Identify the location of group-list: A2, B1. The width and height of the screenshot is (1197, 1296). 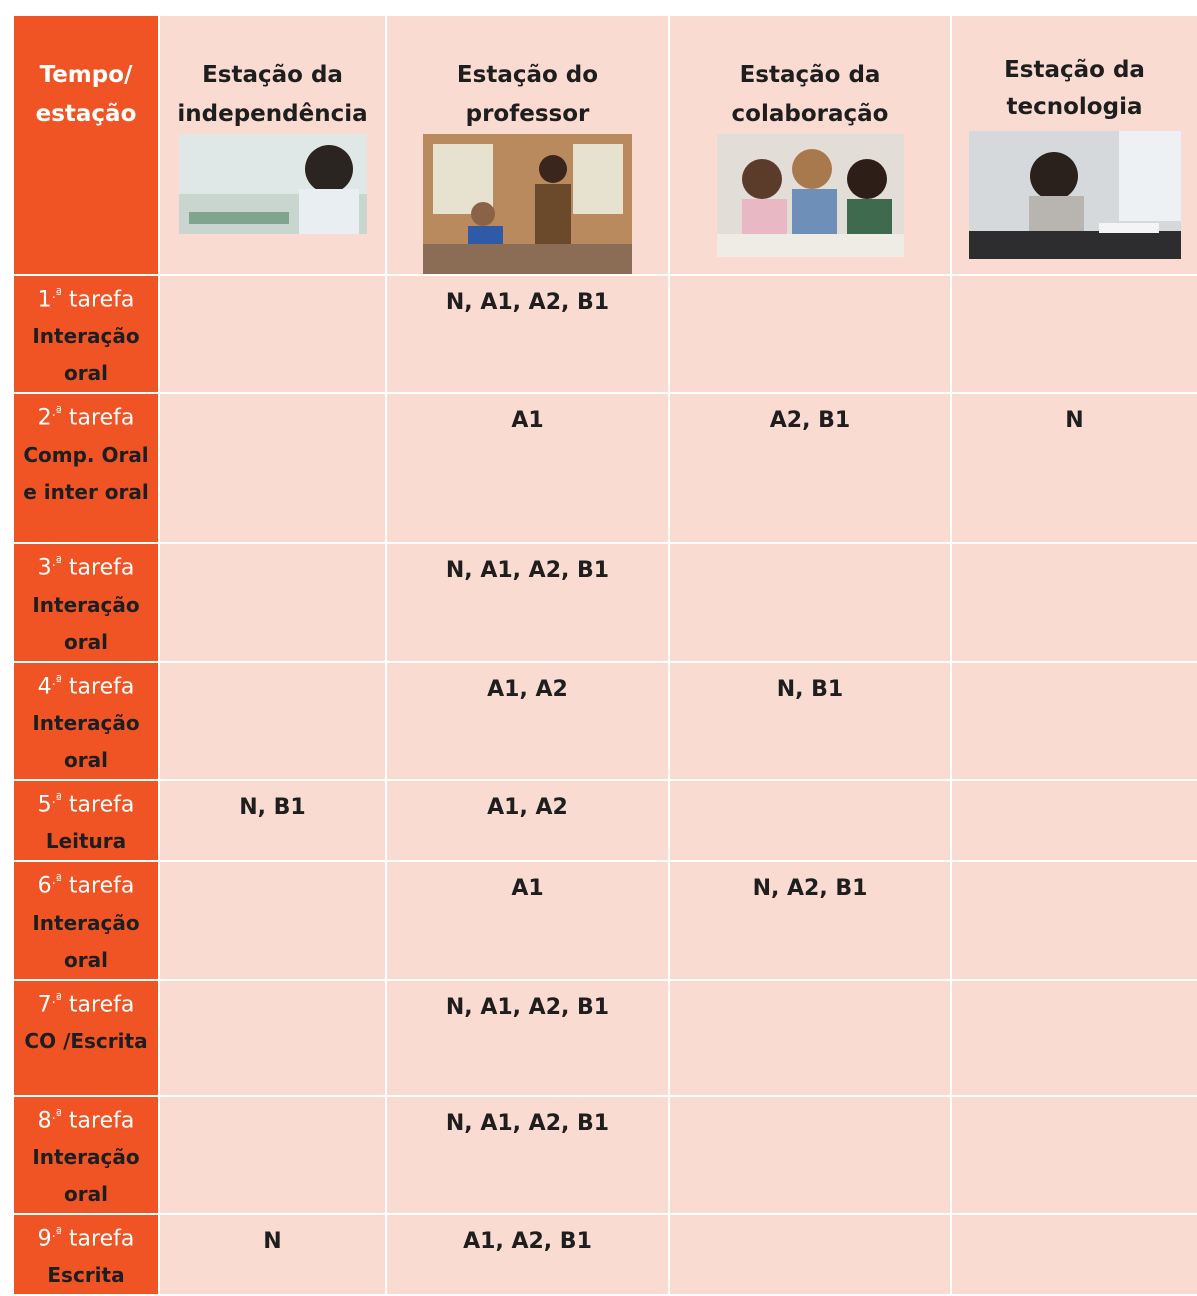
(810, 421).